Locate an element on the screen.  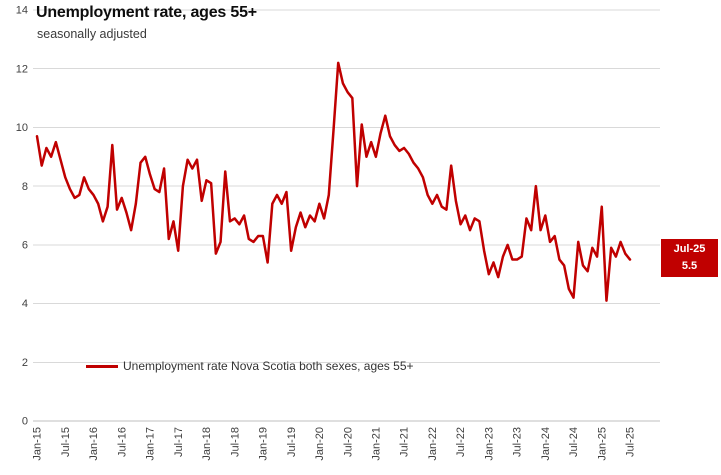
x-axis-tick-label: Jan-23 is located at coordinates (489, 444).